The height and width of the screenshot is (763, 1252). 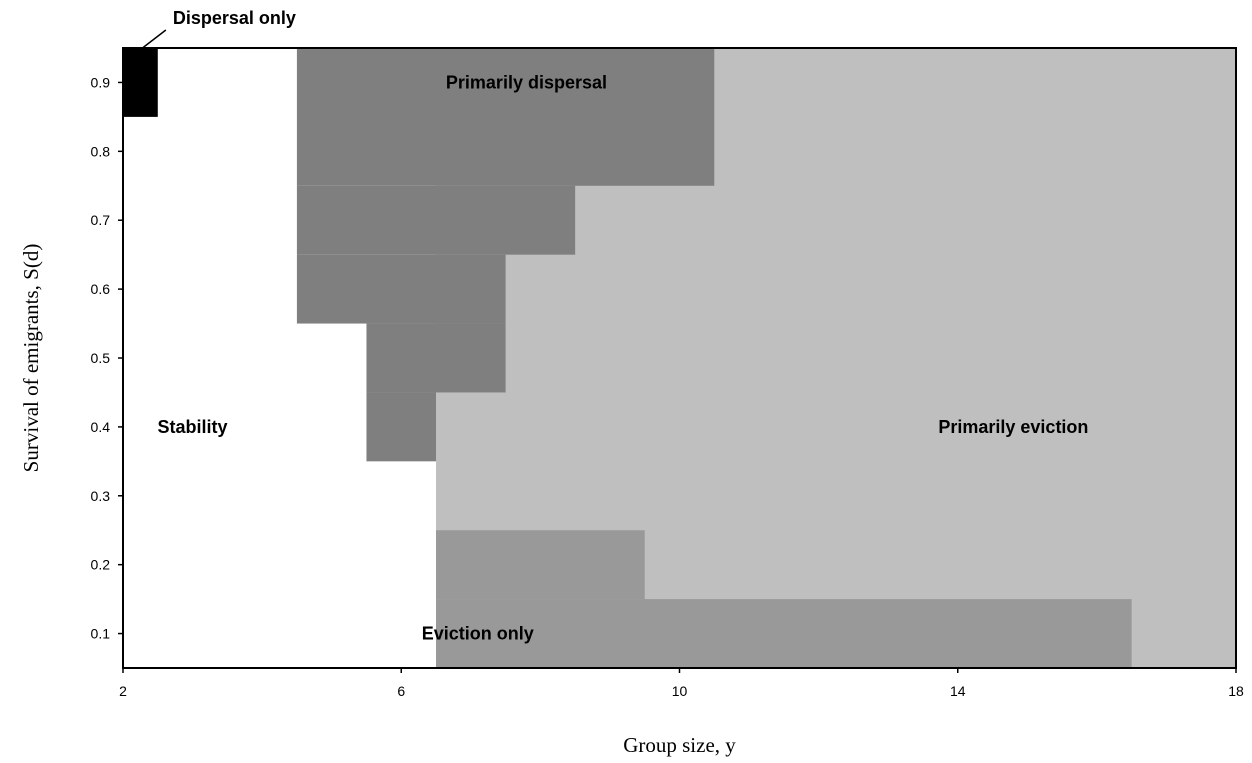 I want to click on x-axis: 2 6 10 14 18, so click(x=681, y=683).